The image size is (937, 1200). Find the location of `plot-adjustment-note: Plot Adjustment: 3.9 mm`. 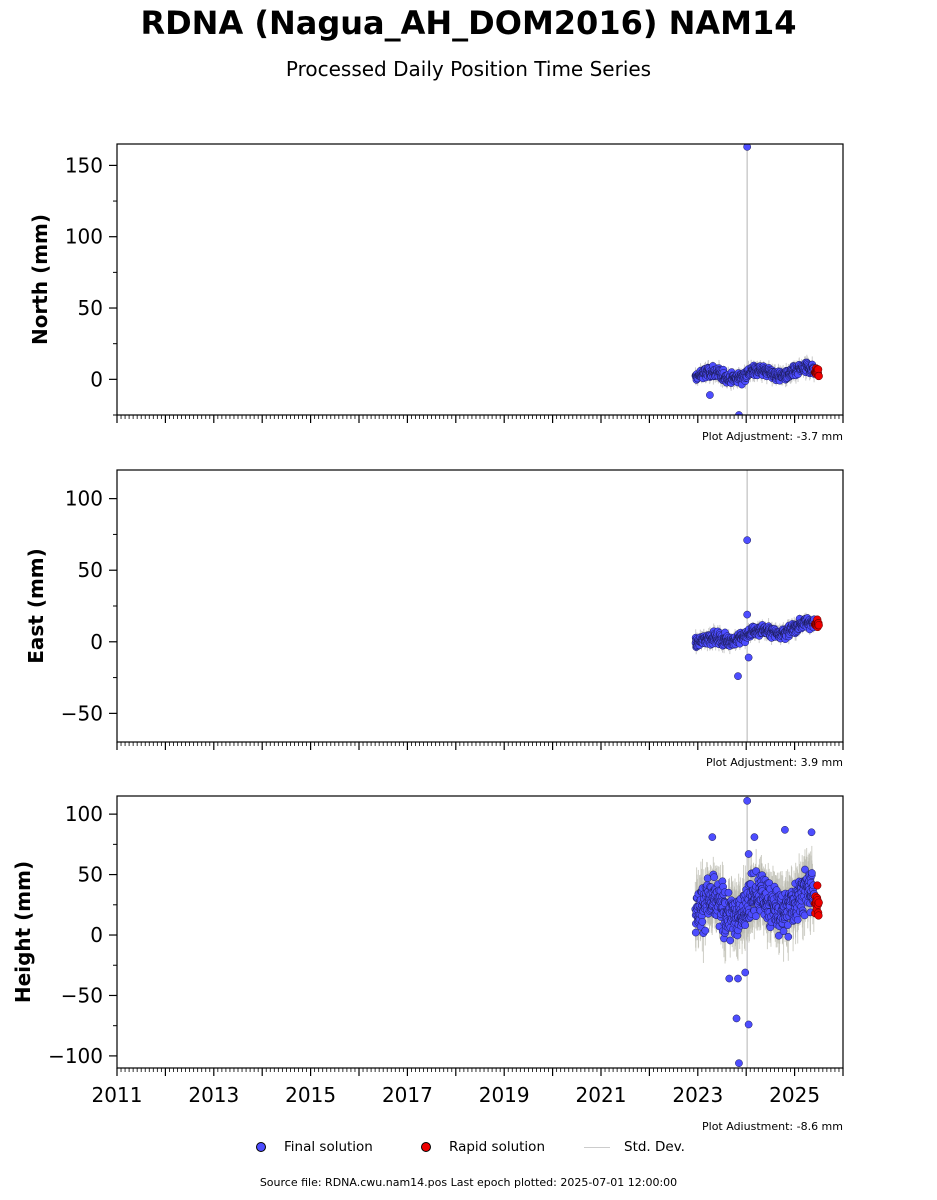

plot-adjustment-note: Plot Adjustment: 3.9 mm is located at coordinates (774, 762).